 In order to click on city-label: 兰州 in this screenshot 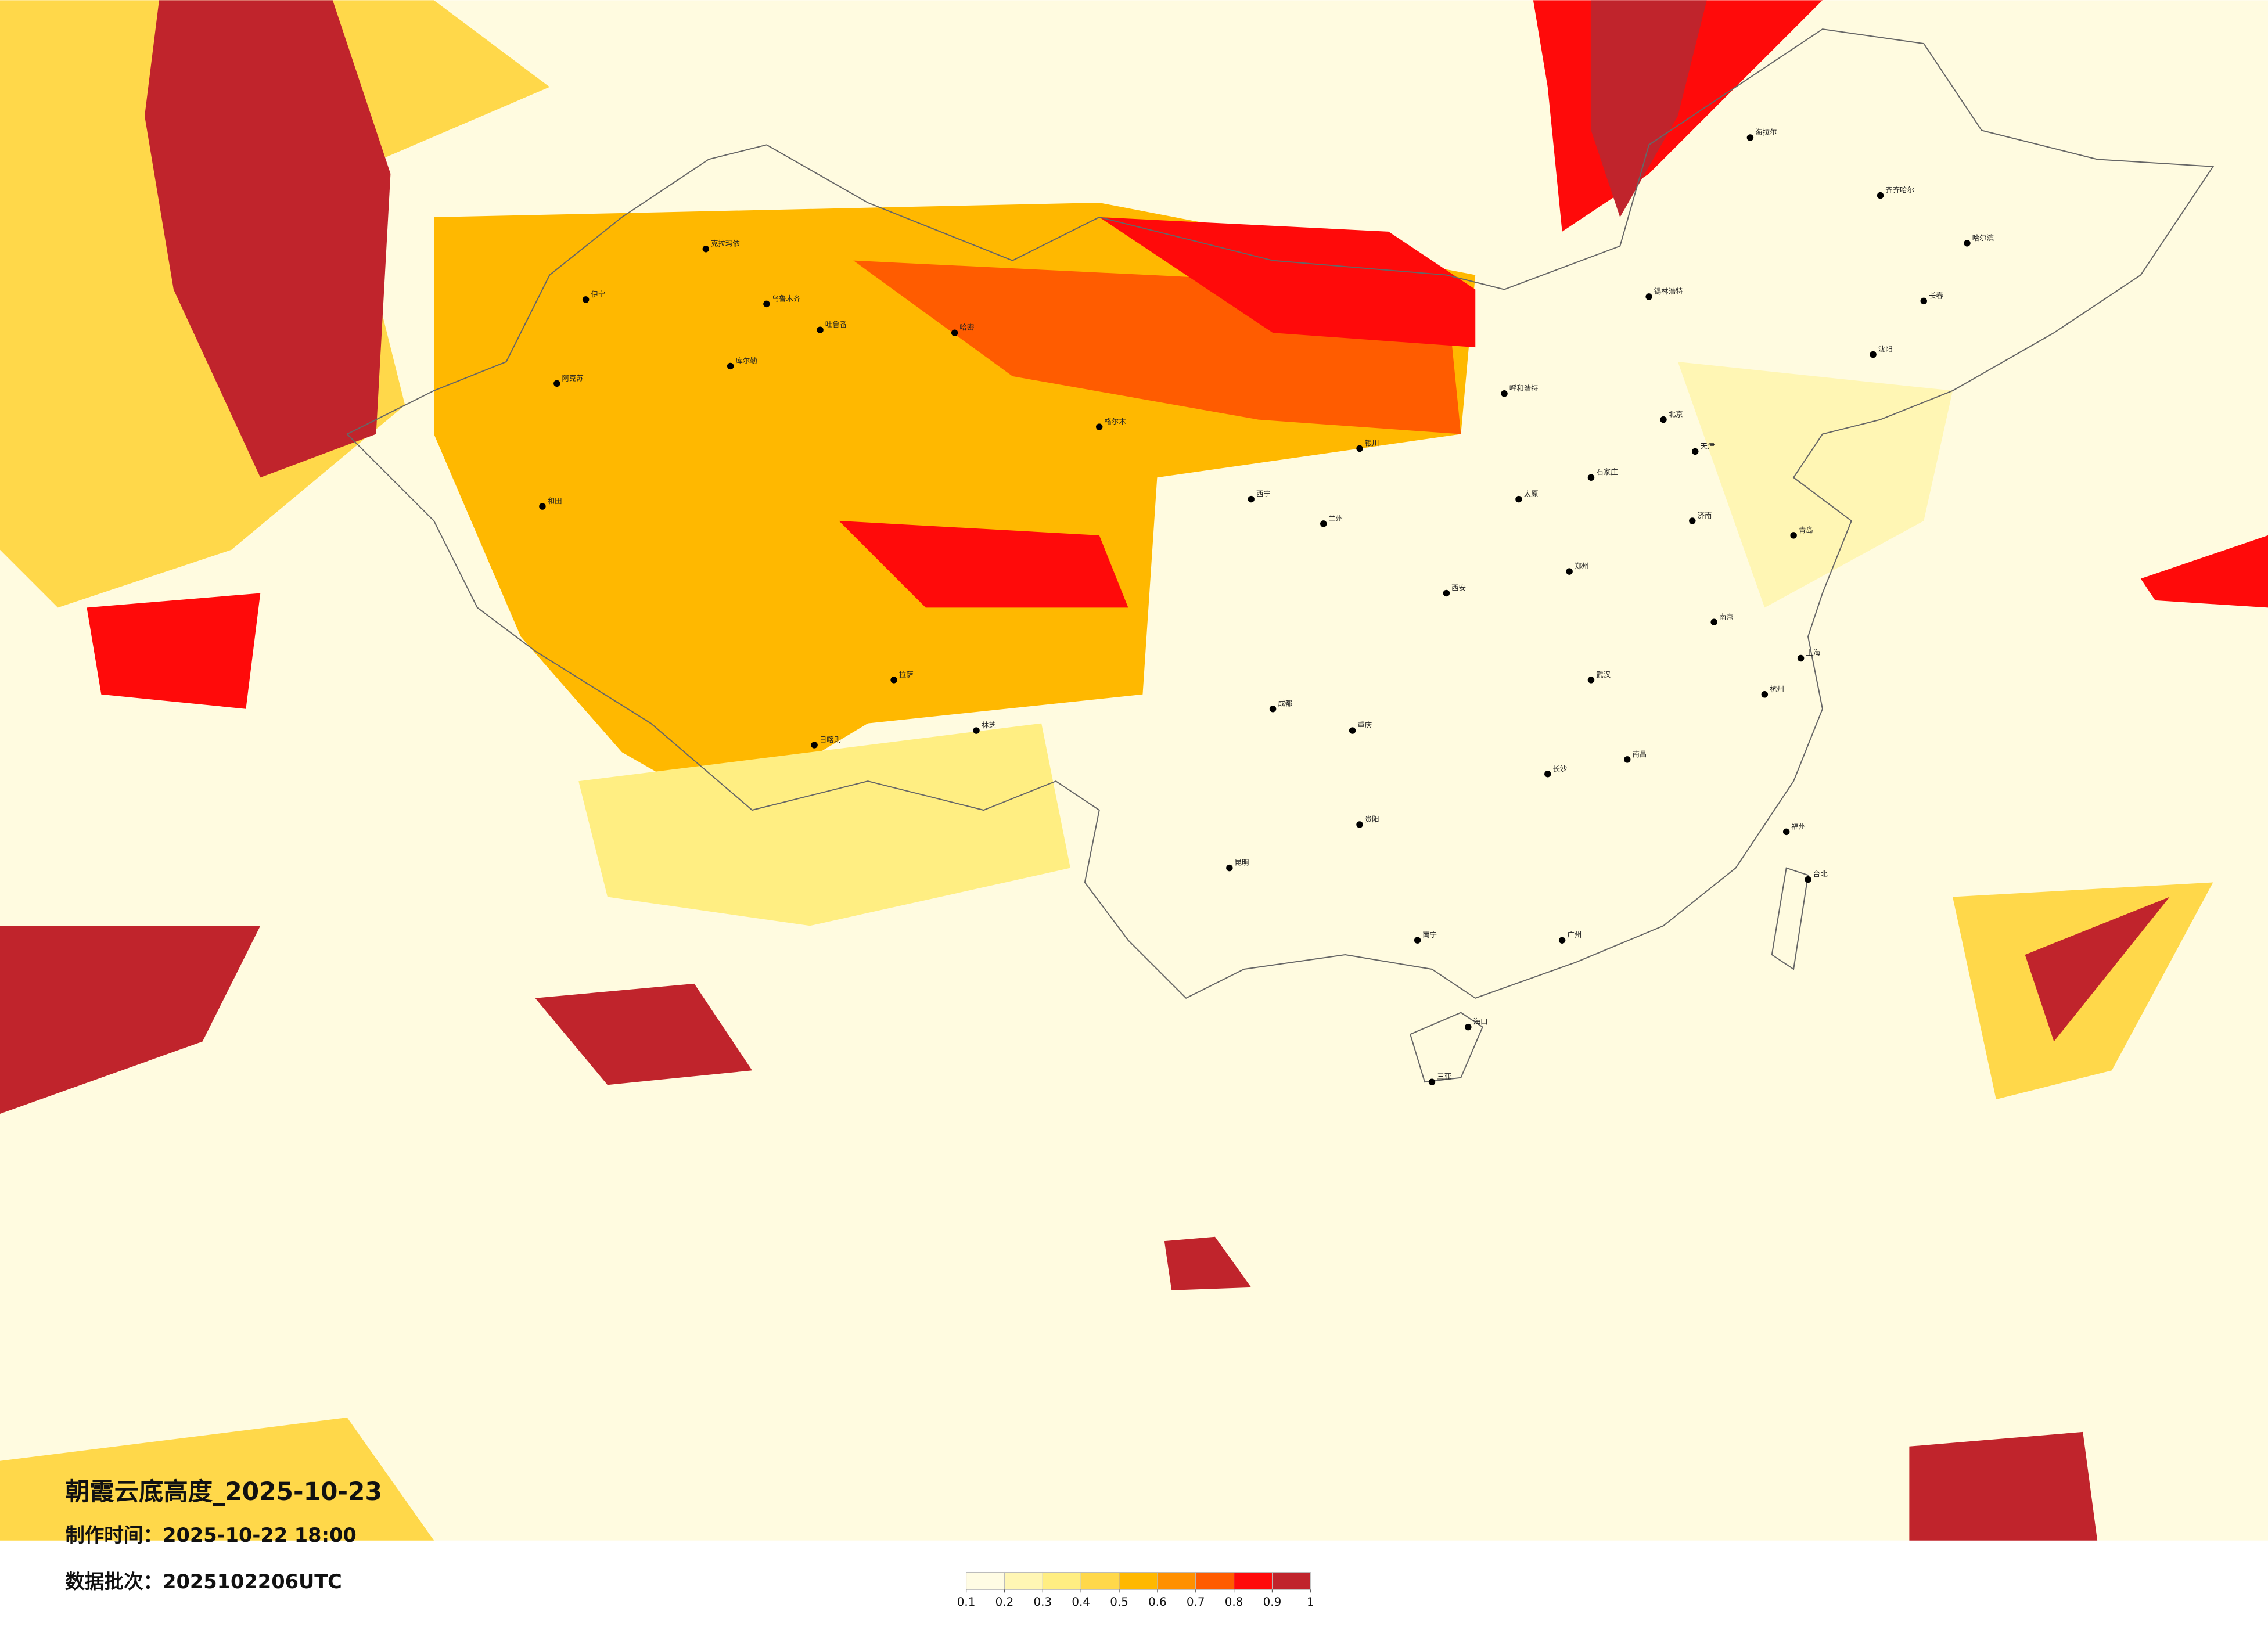, I will do `click(1335, 518)`.